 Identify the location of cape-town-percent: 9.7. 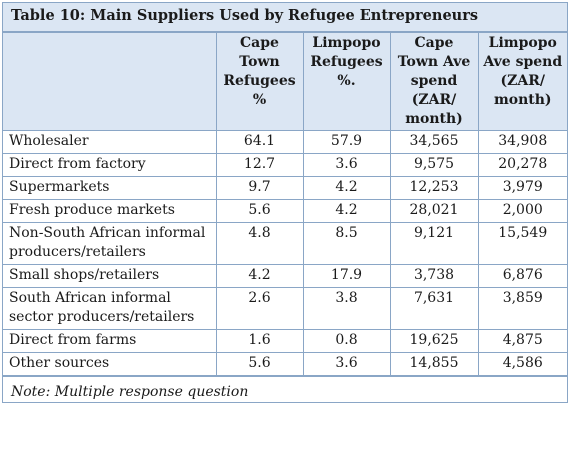
(259, 188).